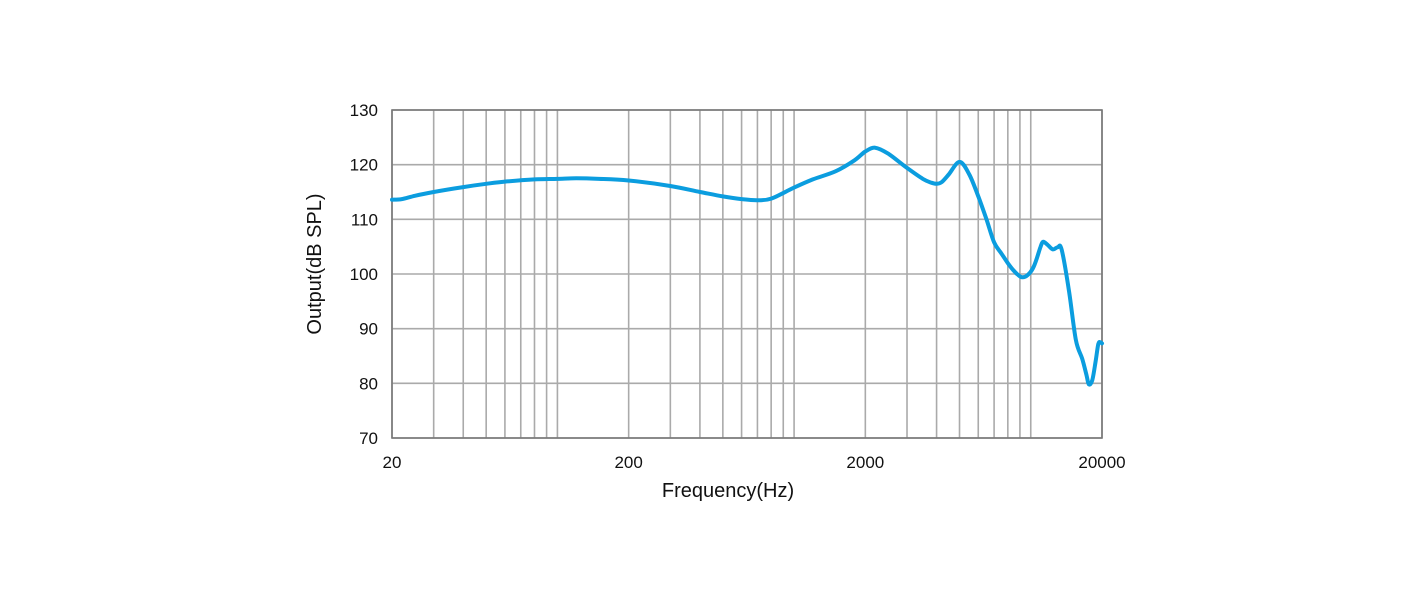 The height and width of the screenshot is (591, 1418). I want to click on x-axis-label: Frequency(Hz), so click(728, 491).